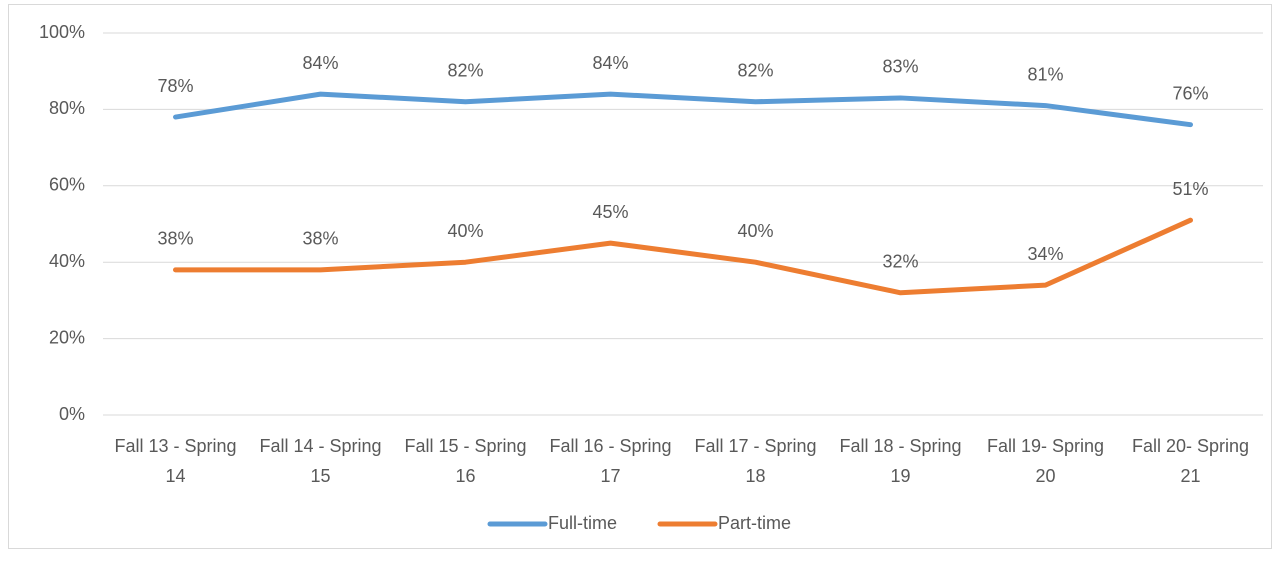 This screenshot has width=1280, height=563. What do you see at coordinates (1045, 254) in the screenshot?
I see `data-label: 34%` at bounding box center [1045, 254].